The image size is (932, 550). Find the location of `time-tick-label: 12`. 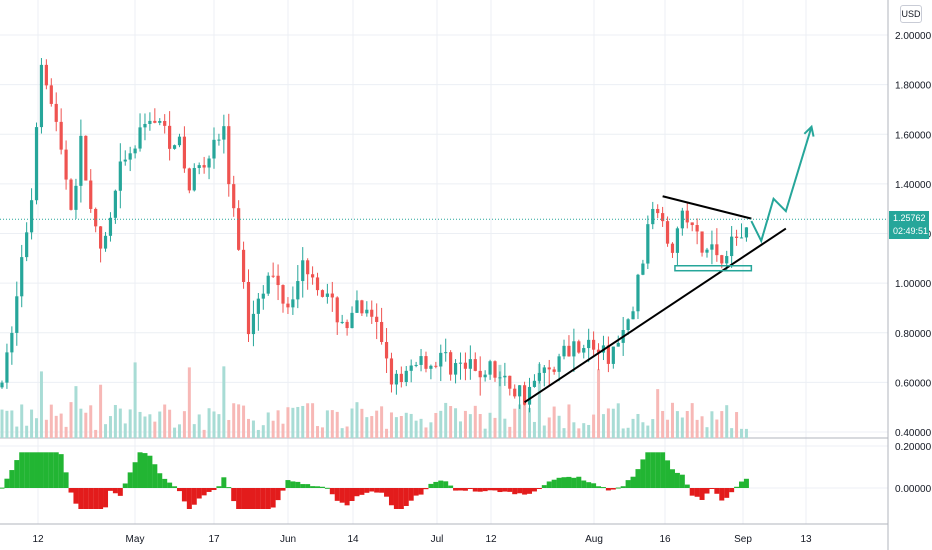

time-tick-label: 12 is located at coordinates (491, 539).